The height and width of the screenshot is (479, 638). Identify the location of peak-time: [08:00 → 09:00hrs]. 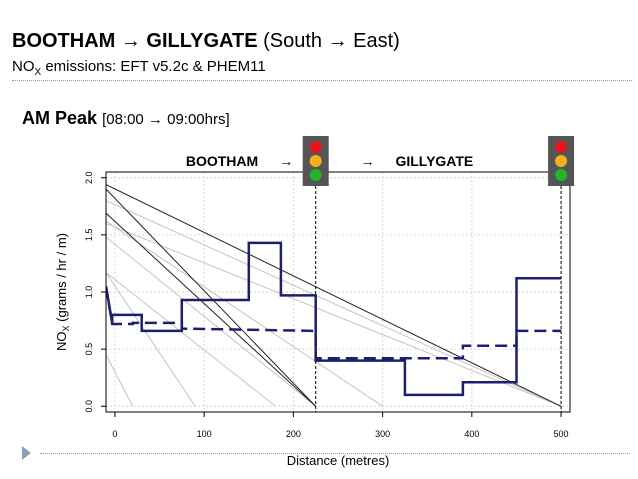
(166, 119).